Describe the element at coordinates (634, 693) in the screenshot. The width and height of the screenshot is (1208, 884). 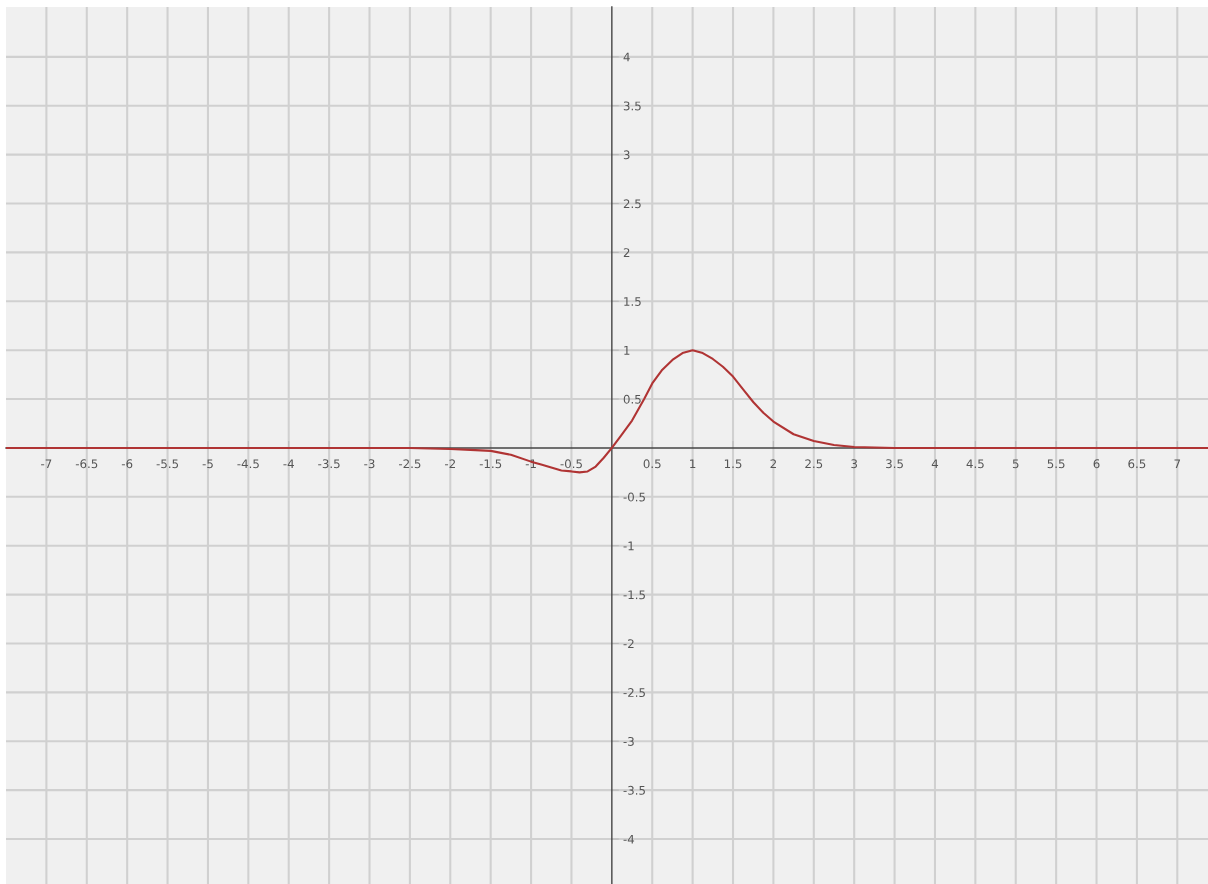
I see `y-tick-label: -2.5` at that location.